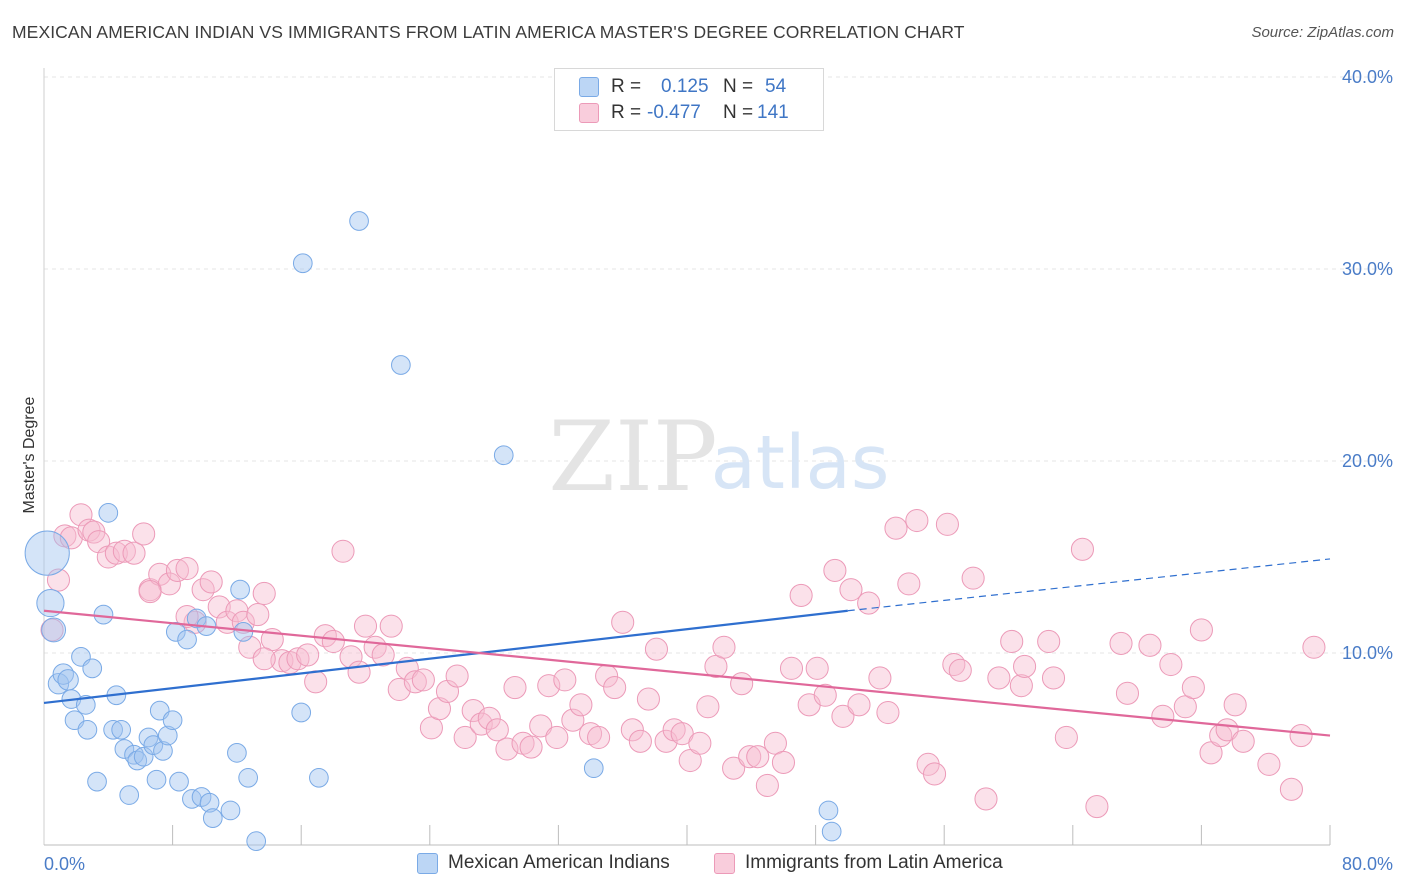 The width and height of the screenshot is (1406, 892). I want to click on x-tick-label: 80.0%, so click(1367, 864).